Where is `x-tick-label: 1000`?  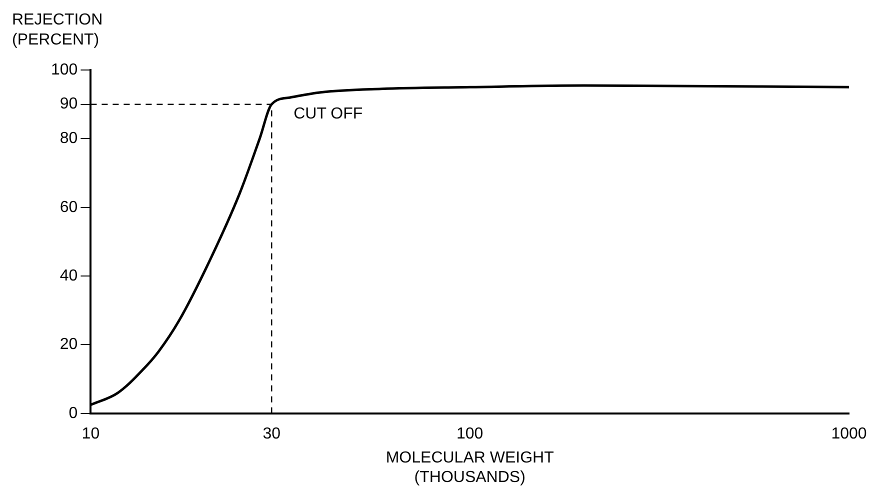 x-tick-label: 1000 is located at coordinates (849, 433).